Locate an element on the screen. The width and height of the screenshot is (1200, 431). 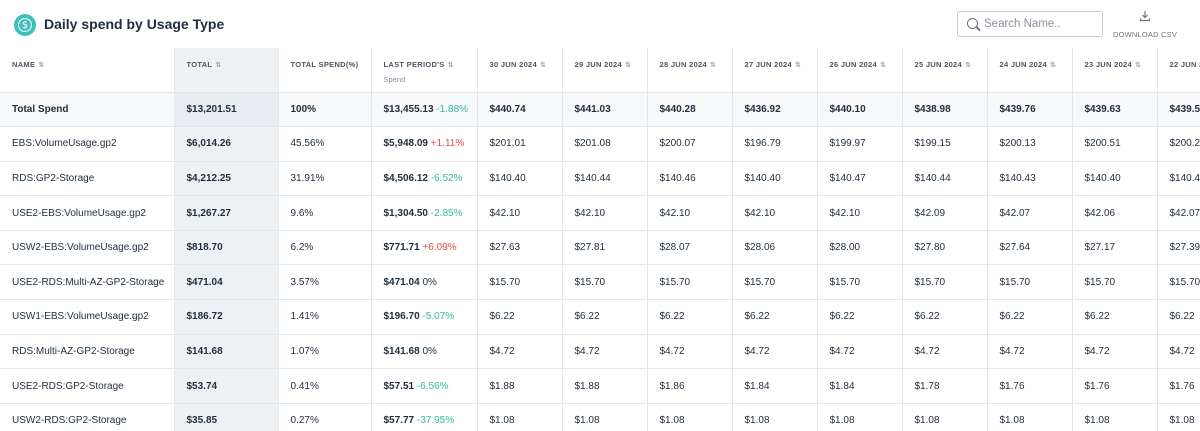
column-header-total-pct: TOTAL SPEND(%) is located at coordinates (325, 70).